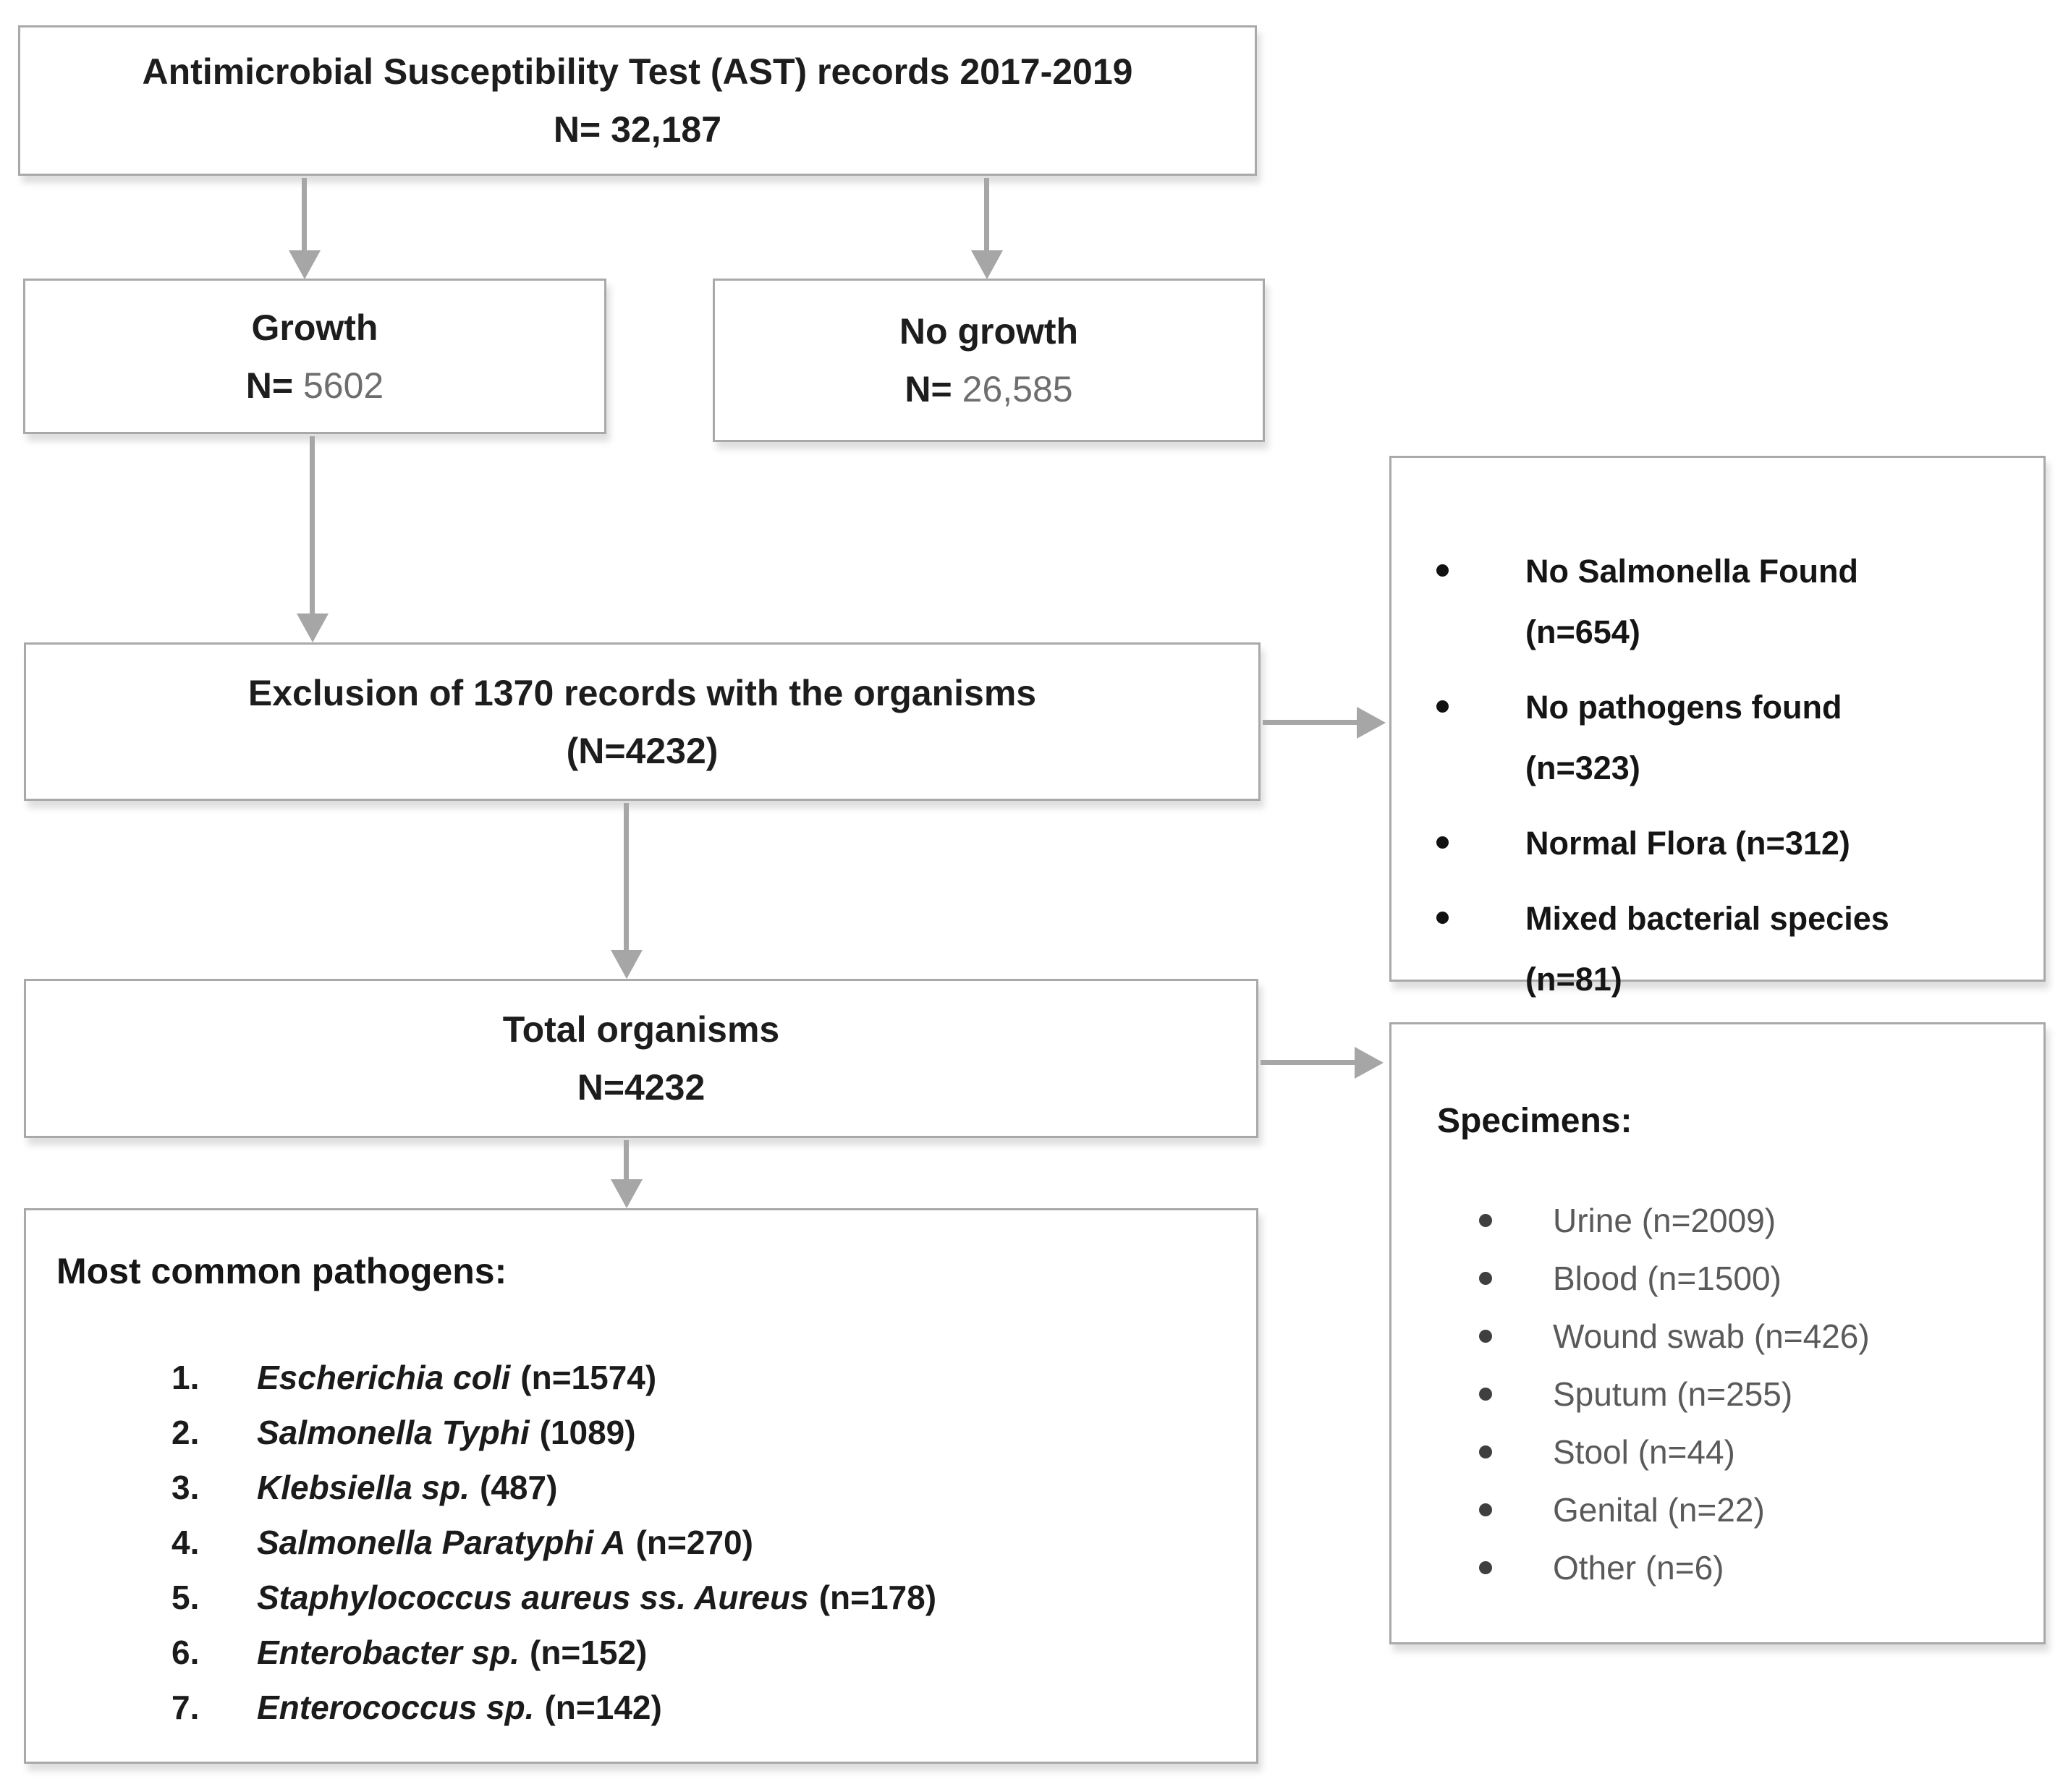 Image resolution: width=2063 pixels, height=1792 pixels. What do you see at coordinates (1697, 602) in the screenshot?
I see `excluded-reason-item: No Salmonella Found (n=654)` at bounding box center [1697, 602].